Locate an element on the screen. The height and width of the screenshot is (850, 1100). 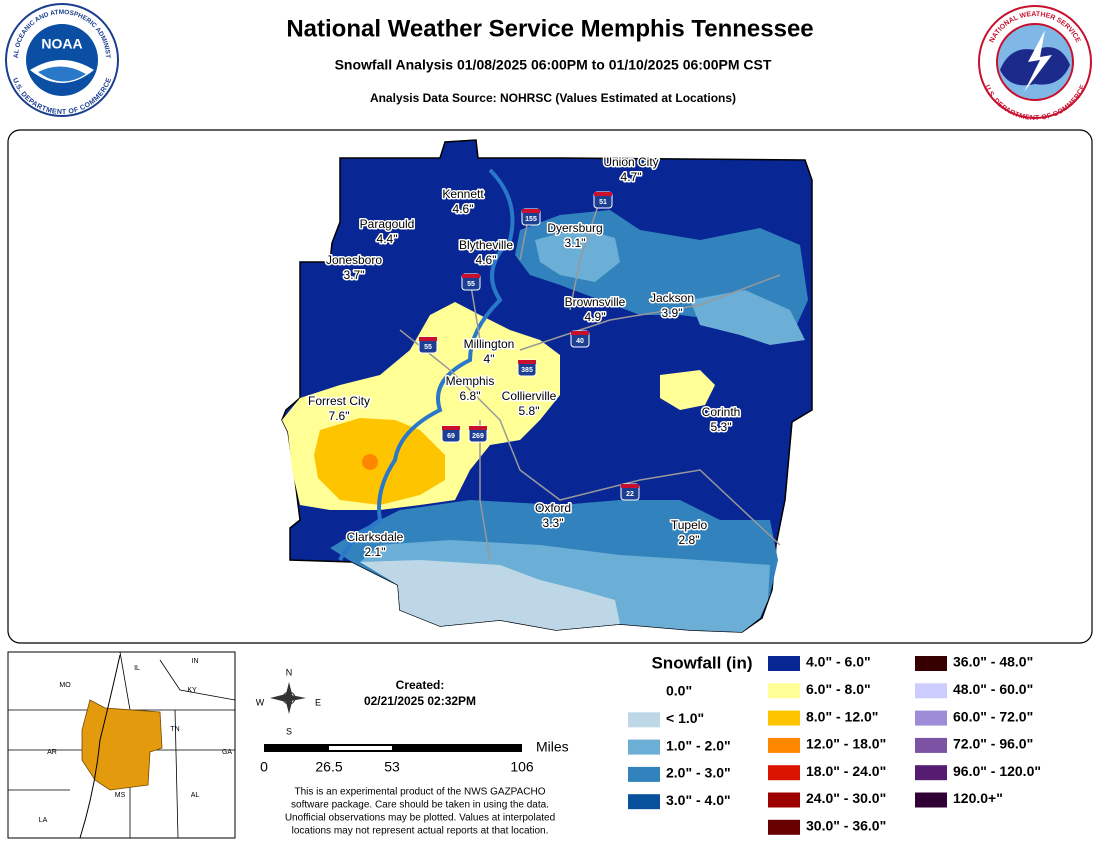
legend-label: 24.0" - 30.0" is located at coordinates (846, 798).